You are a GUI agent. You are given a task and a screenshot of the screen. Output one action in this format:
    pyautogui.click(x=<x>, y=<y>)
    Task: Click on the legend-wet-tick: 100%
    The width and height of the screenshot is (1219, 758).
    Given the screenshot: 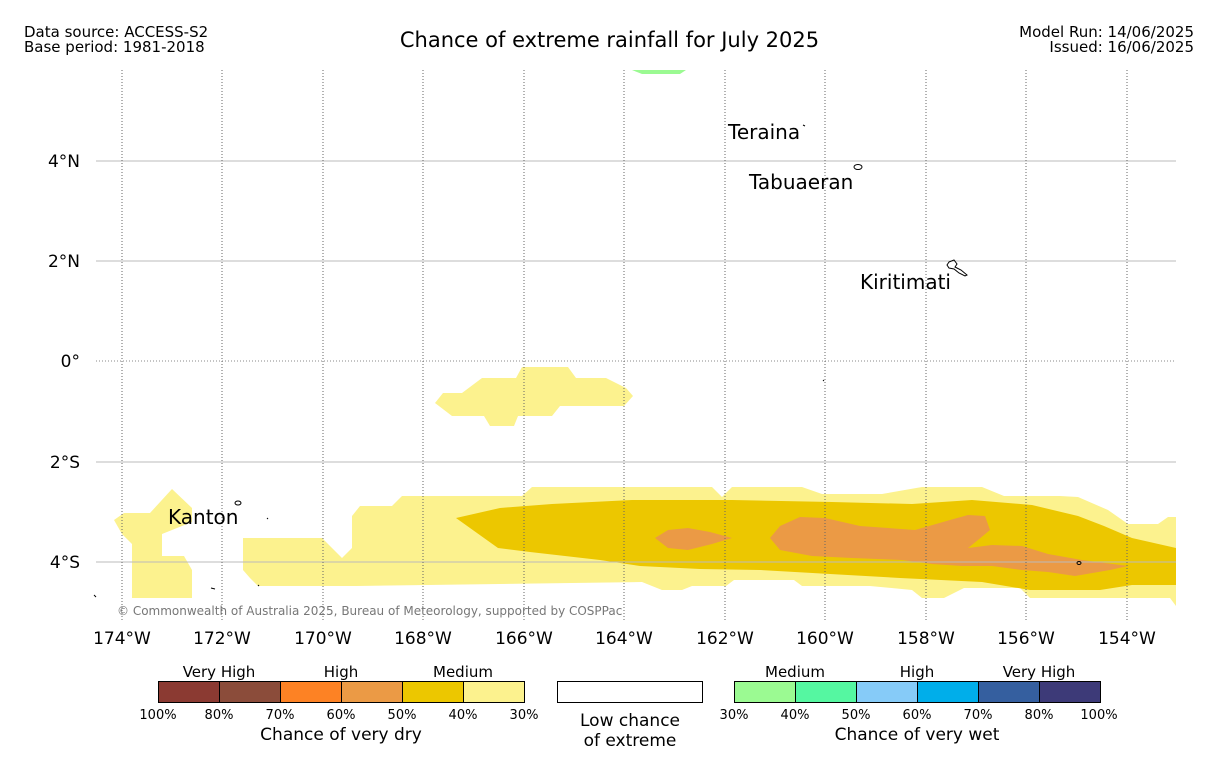 What is the action you would take?
    pyautogui.click(x=1098, y=715)
    